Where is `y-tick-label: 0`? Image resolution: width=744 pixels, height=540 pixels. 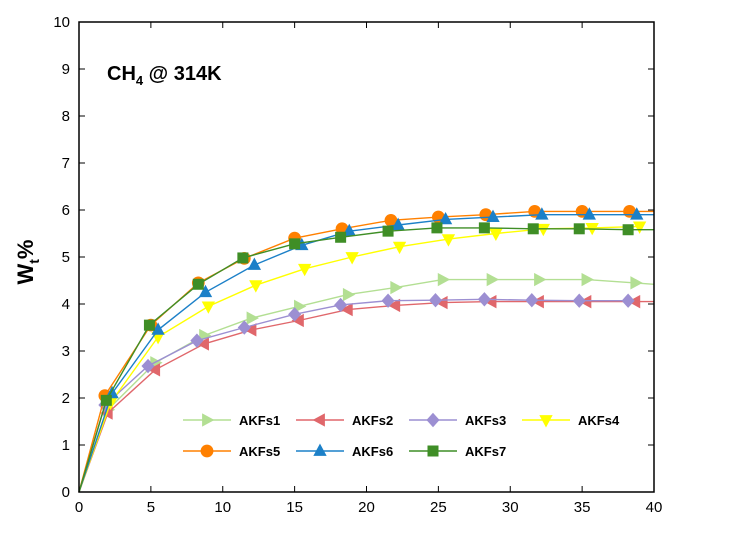
y-tick-label: 0 is located at coordinates (66, 492).